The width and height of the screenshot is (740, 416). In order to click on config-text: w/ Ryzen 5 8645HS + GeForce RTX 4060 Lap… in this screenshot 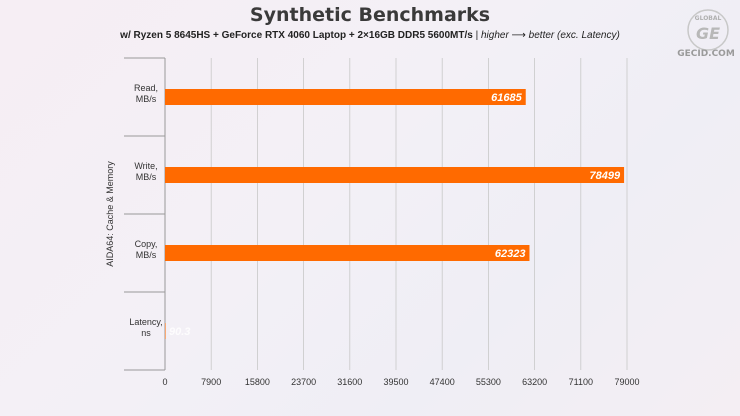, I will do `click(296, 35)`.